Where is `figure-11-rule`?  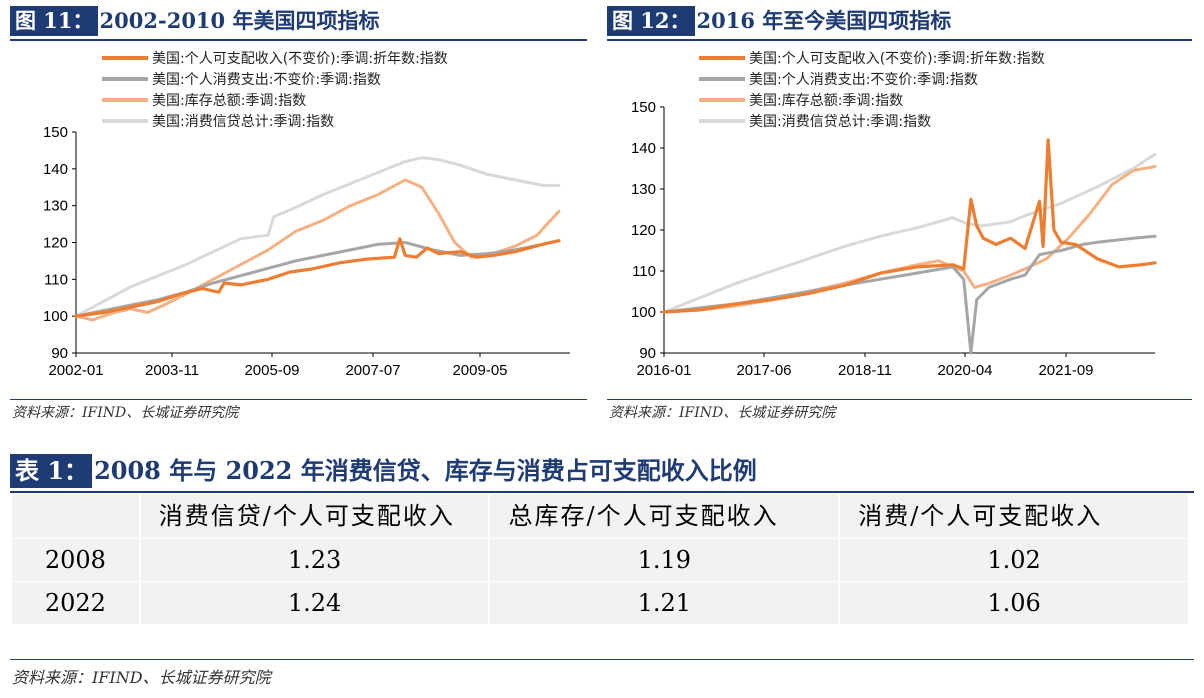
figure-11-rule is located at coordinates (298, 40).